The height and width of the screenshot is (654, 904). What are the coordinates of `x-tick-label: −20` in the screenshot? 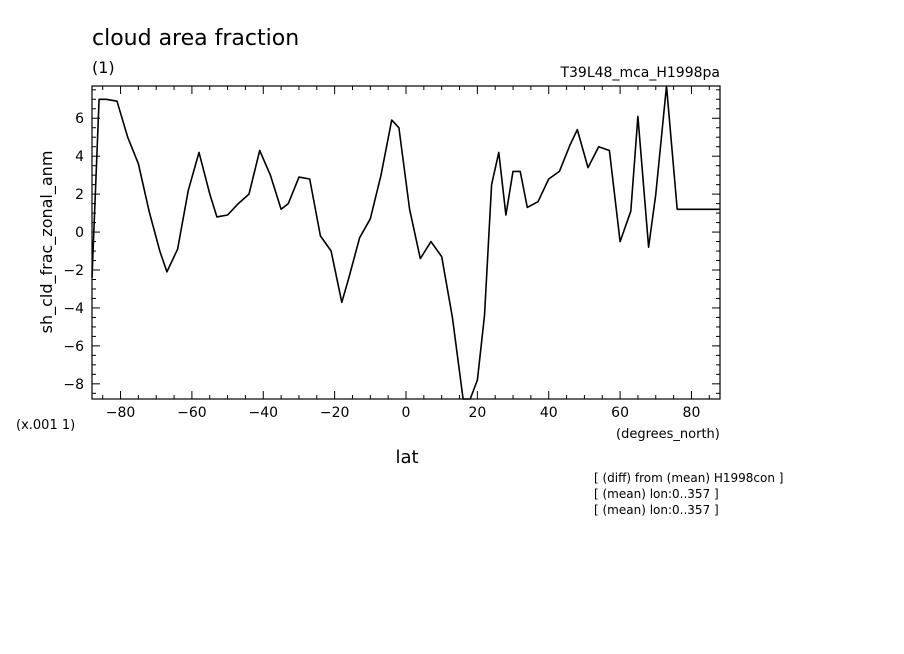 It's located at (335, 413).